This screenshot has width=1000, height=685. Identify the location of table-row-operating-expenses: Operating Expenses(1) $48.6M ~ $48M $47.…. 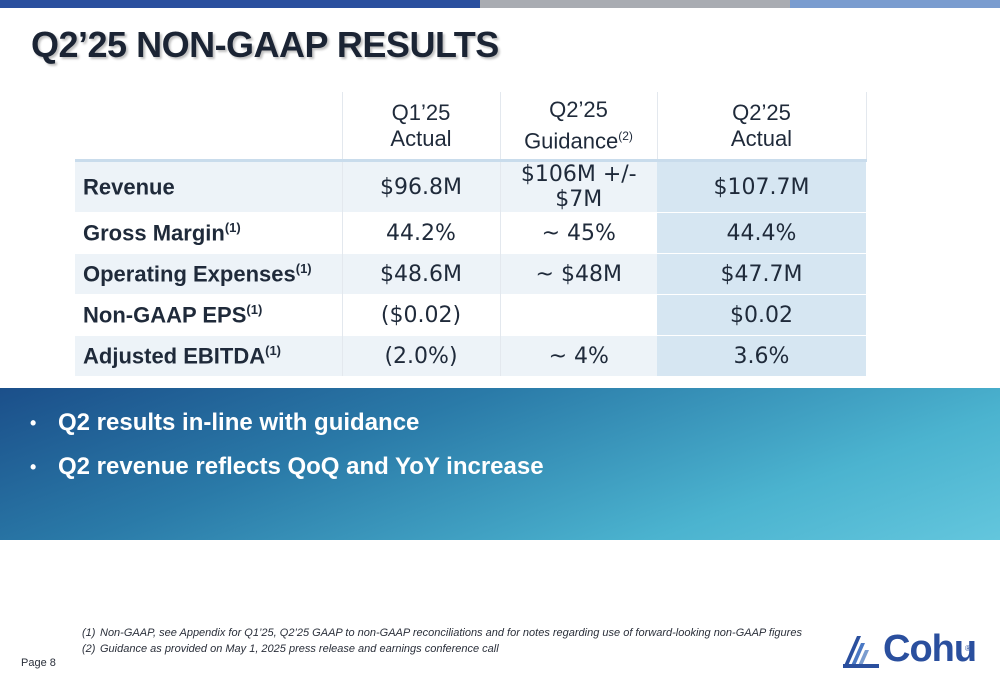
(470, 274).